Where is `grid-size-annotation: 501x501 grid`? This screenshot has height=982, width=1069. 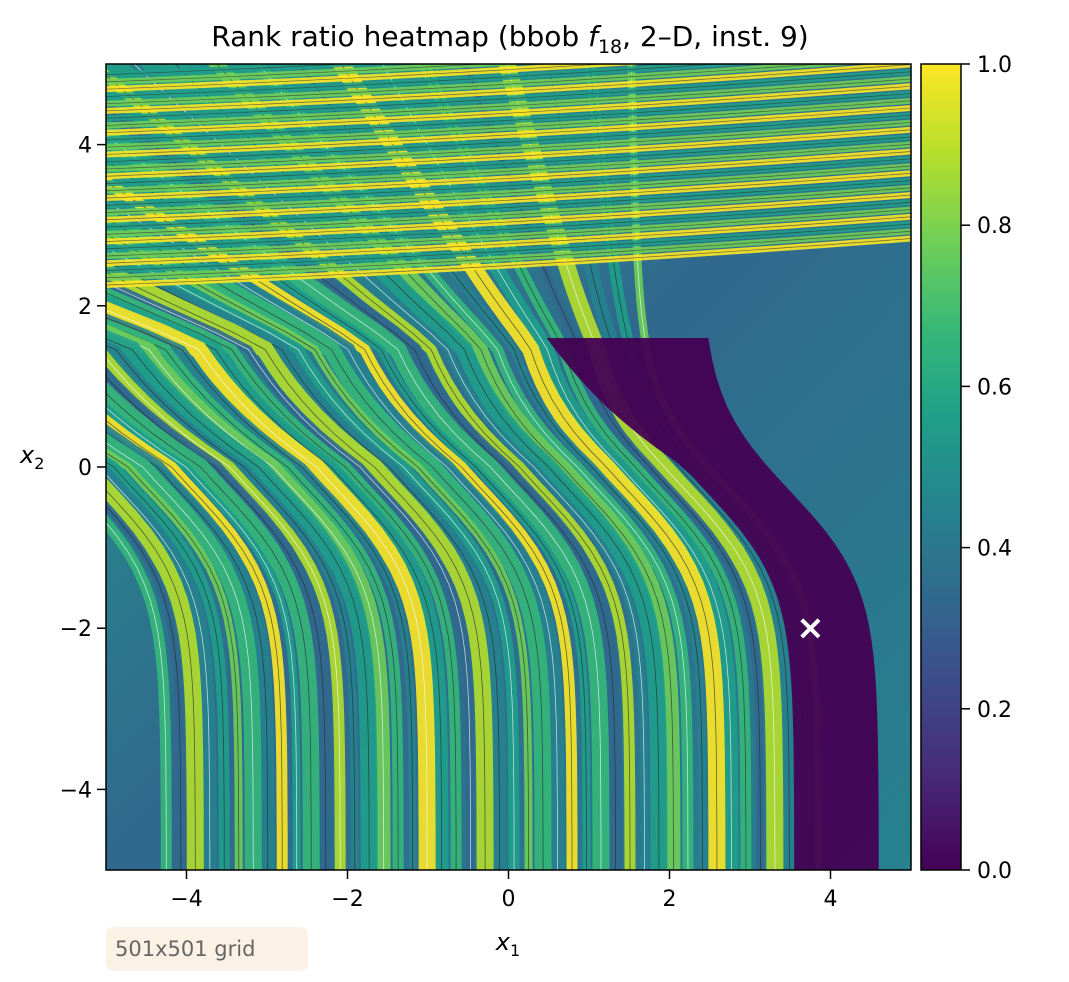
grid-size-annotation: 501x501 grid is located at coordinates (207, 949).